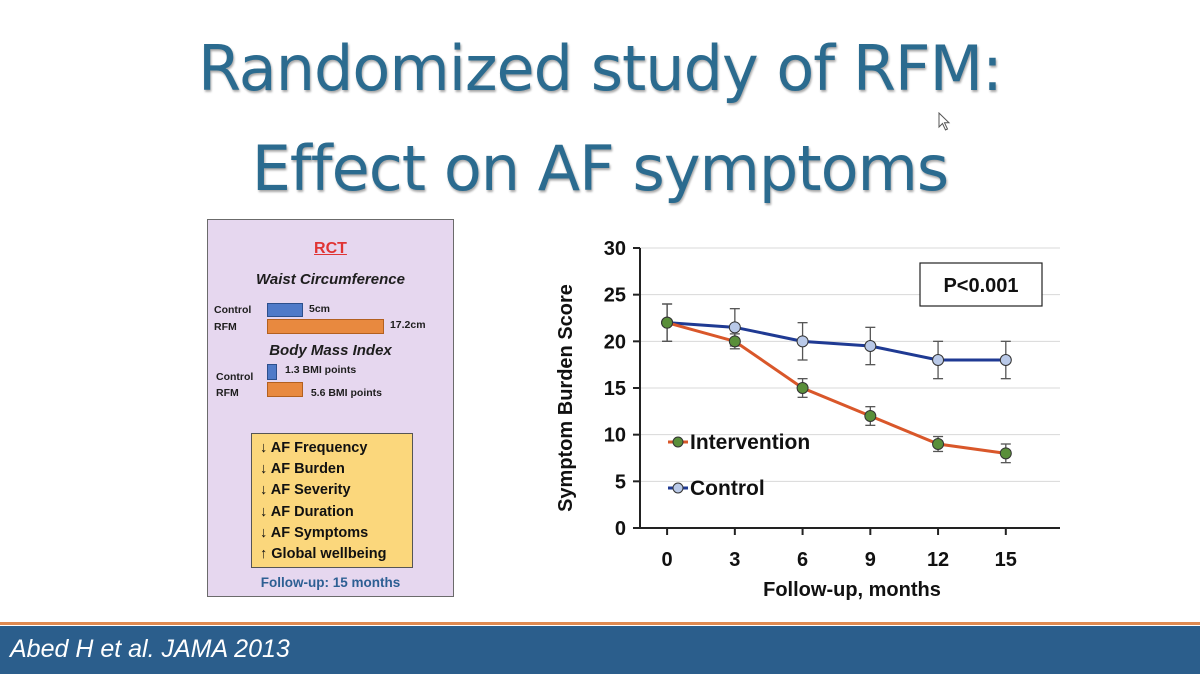  I want to click on x-tick-label: 15, so click(1006, 560).